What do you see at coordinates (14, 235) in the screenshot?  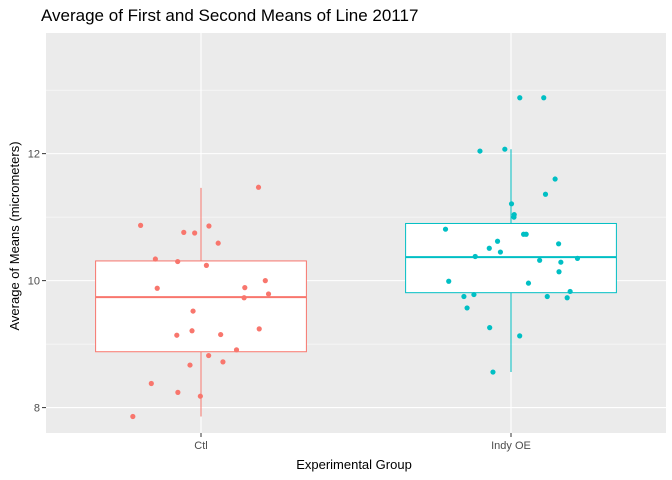 I see `y-axis-title: Average of Means (micrometers)` at bounding box center [14, 235].